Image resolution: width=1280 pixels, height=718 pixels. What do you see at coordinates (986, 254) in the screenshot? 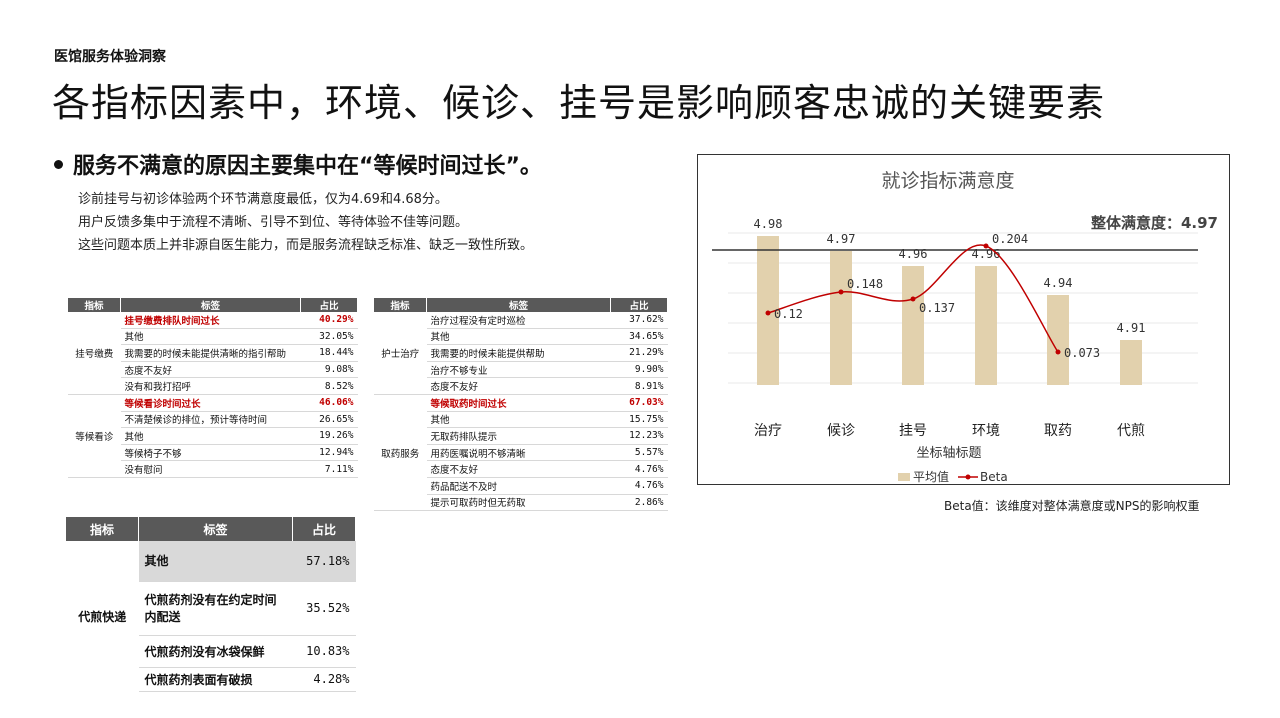
I see `bar-value-label: 4.96` at bounding box center [986, 254].